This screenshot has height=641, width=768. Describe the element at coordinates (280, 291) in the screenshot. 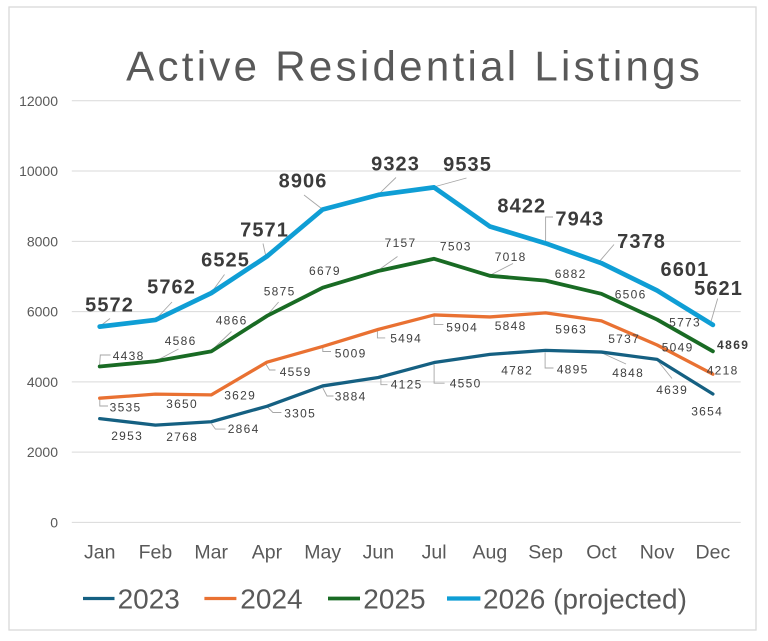

I see `svg-text: 5875` at that location.